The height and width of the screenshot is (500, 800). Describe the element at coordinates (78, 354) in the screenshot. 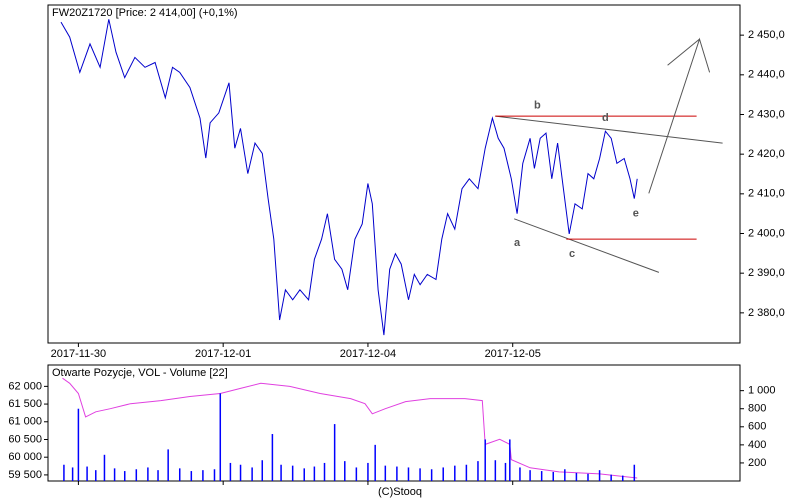

I see `x-tick-label: 2017-11-30` at that location.